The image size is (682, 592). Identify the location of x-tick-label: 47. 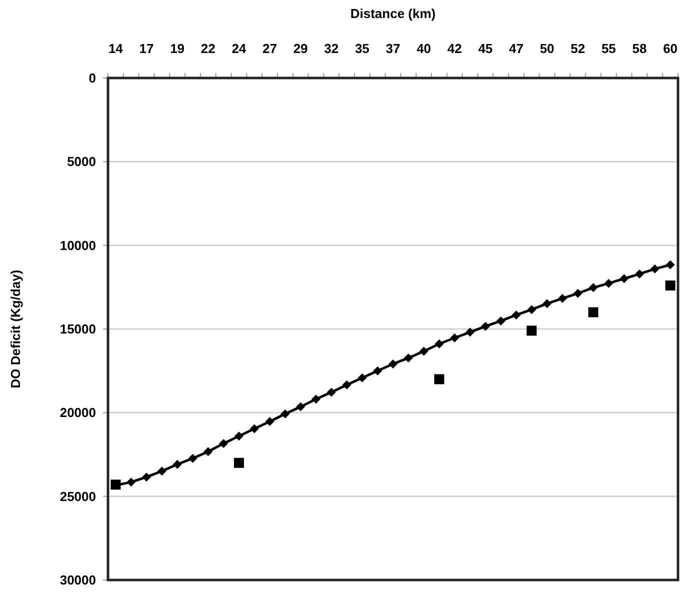
(516, 48).